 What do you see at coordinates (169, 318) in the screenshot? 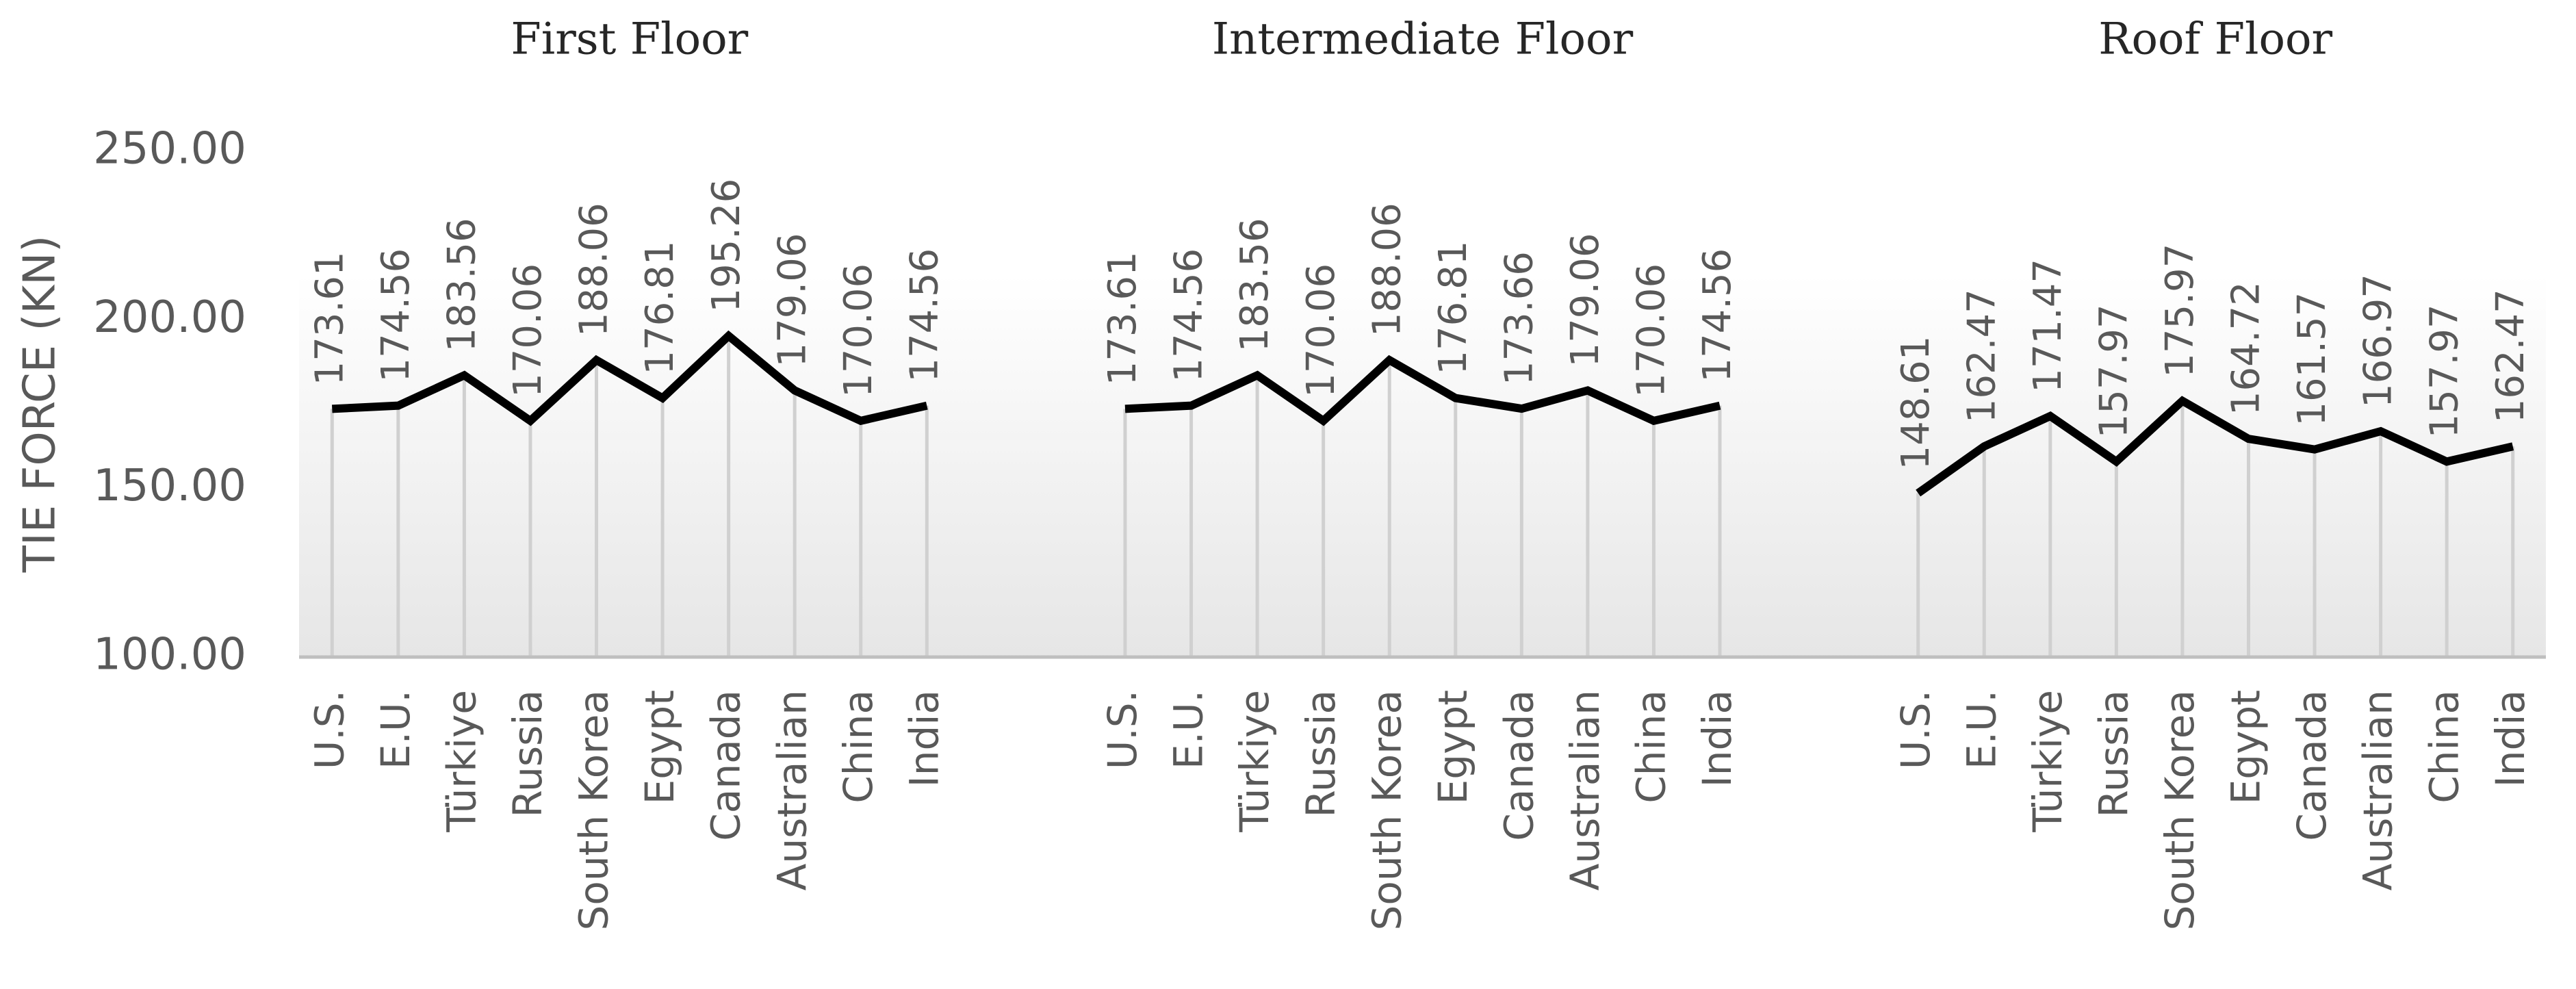
I see `y-tick-label: 200.00` at bounding box center [169, 318].